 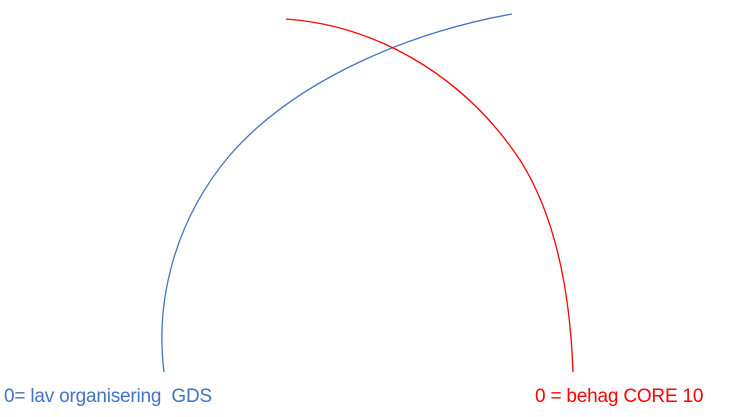 I want to click on blue-curve-label: 0= lav organisering GDS, so click(x=108, y=396).